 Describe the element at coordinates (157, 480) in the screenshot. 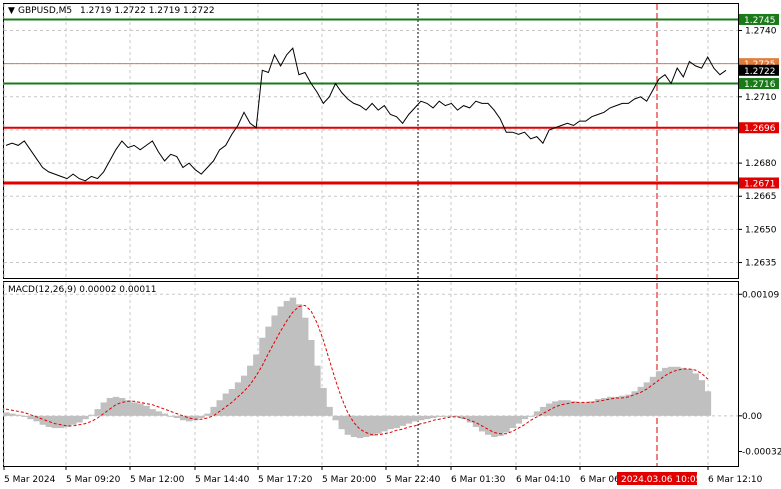

I see `x-tick-label: 5 Mar 12:00` at that location.